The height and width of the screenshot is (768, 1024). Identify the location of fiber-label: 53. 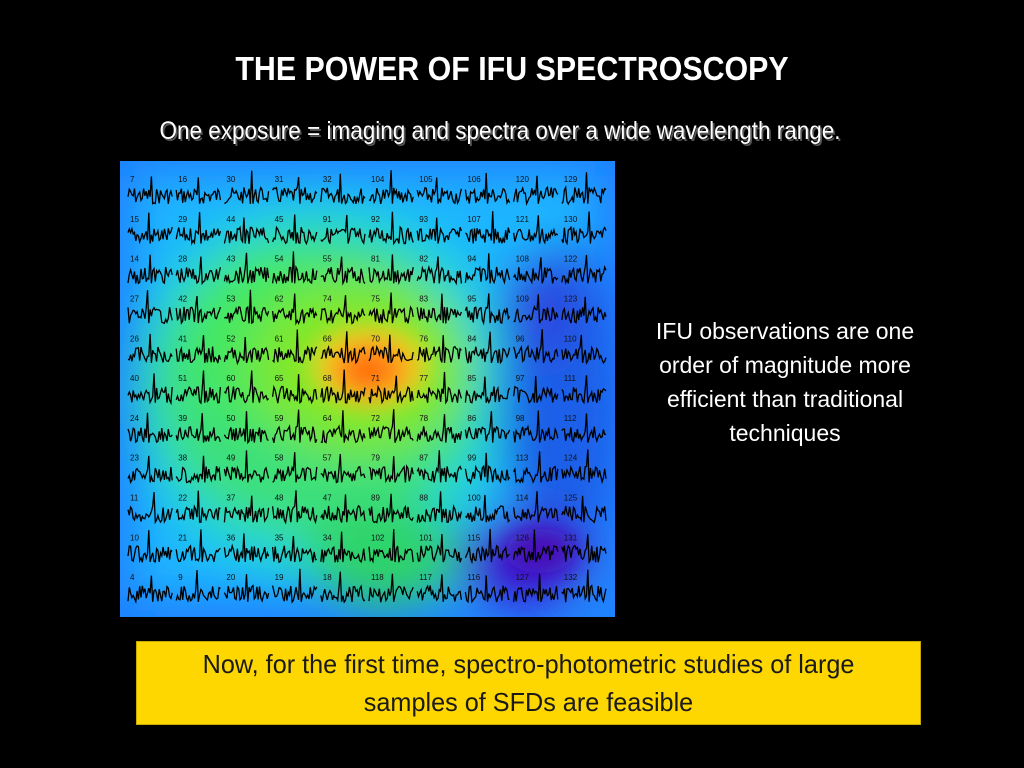
(230, 298).